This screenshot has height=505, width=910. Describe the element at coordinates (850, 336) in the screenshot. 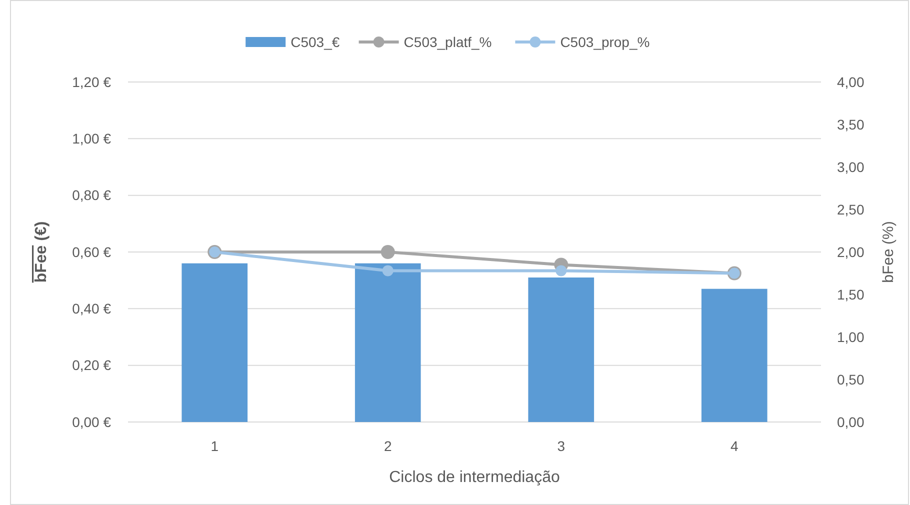

I see `y2-tick-label: 1,00` at that location.